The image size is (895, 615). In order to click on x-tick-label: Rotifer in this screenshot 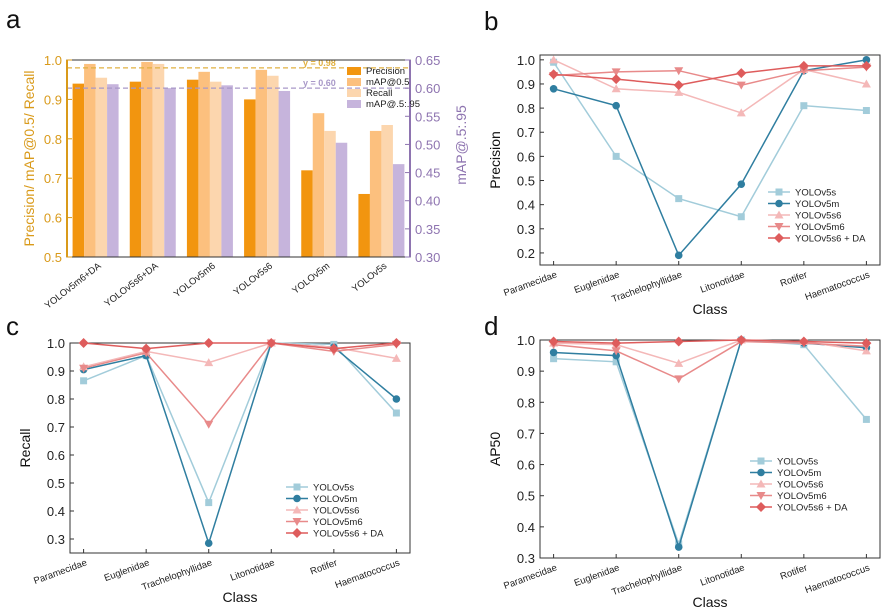, I will do `click(794, 572)`.